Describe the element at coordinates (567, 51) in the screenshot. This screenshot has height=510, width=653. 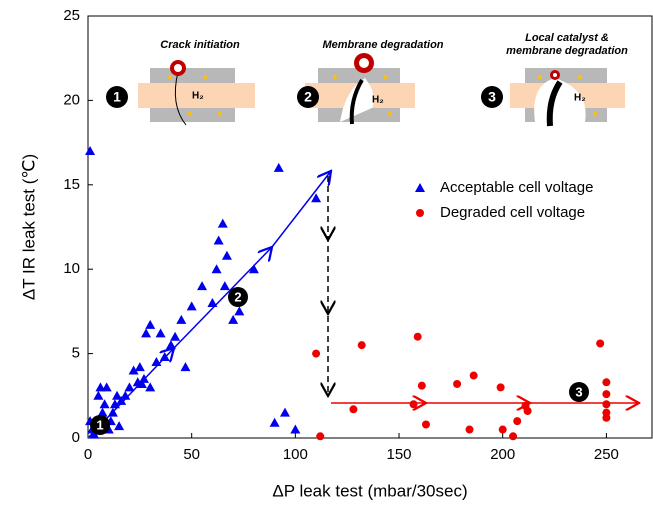
I see `inset-title: membrane degradation` at that location.